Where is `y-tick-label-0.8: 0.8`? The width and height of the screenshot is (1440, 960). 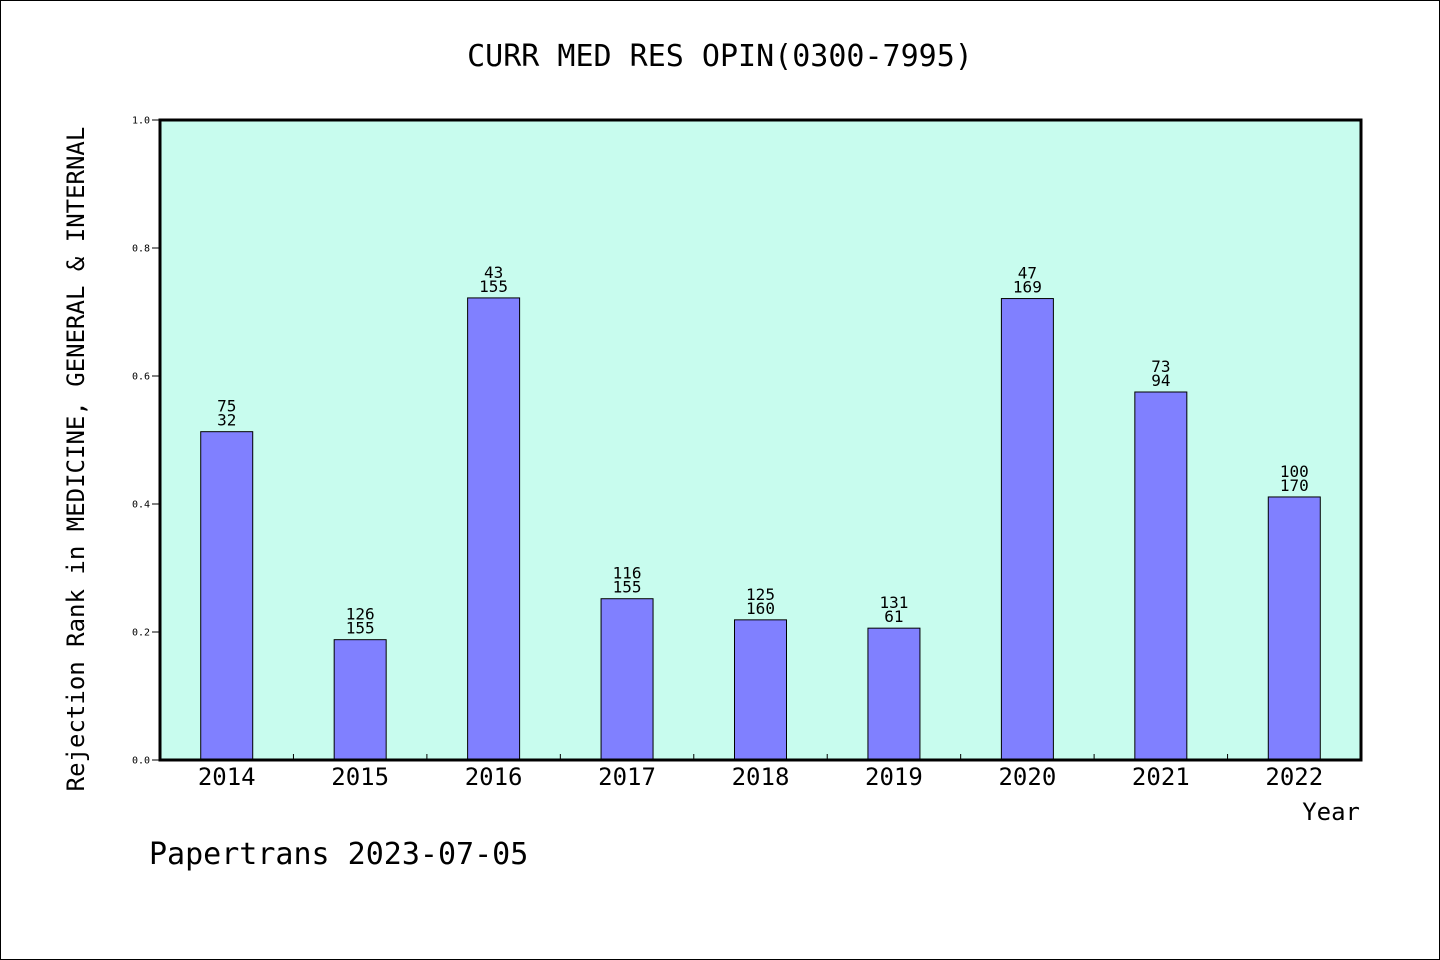 y-tick-label-0.8: 0.8 is located at coordinates (141, 249).